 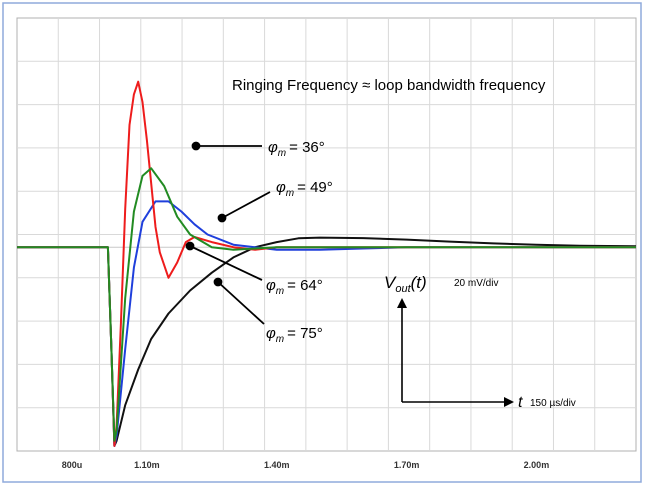 I want to click on x-tick-label: 1.70m, so click(x=407, y=465).